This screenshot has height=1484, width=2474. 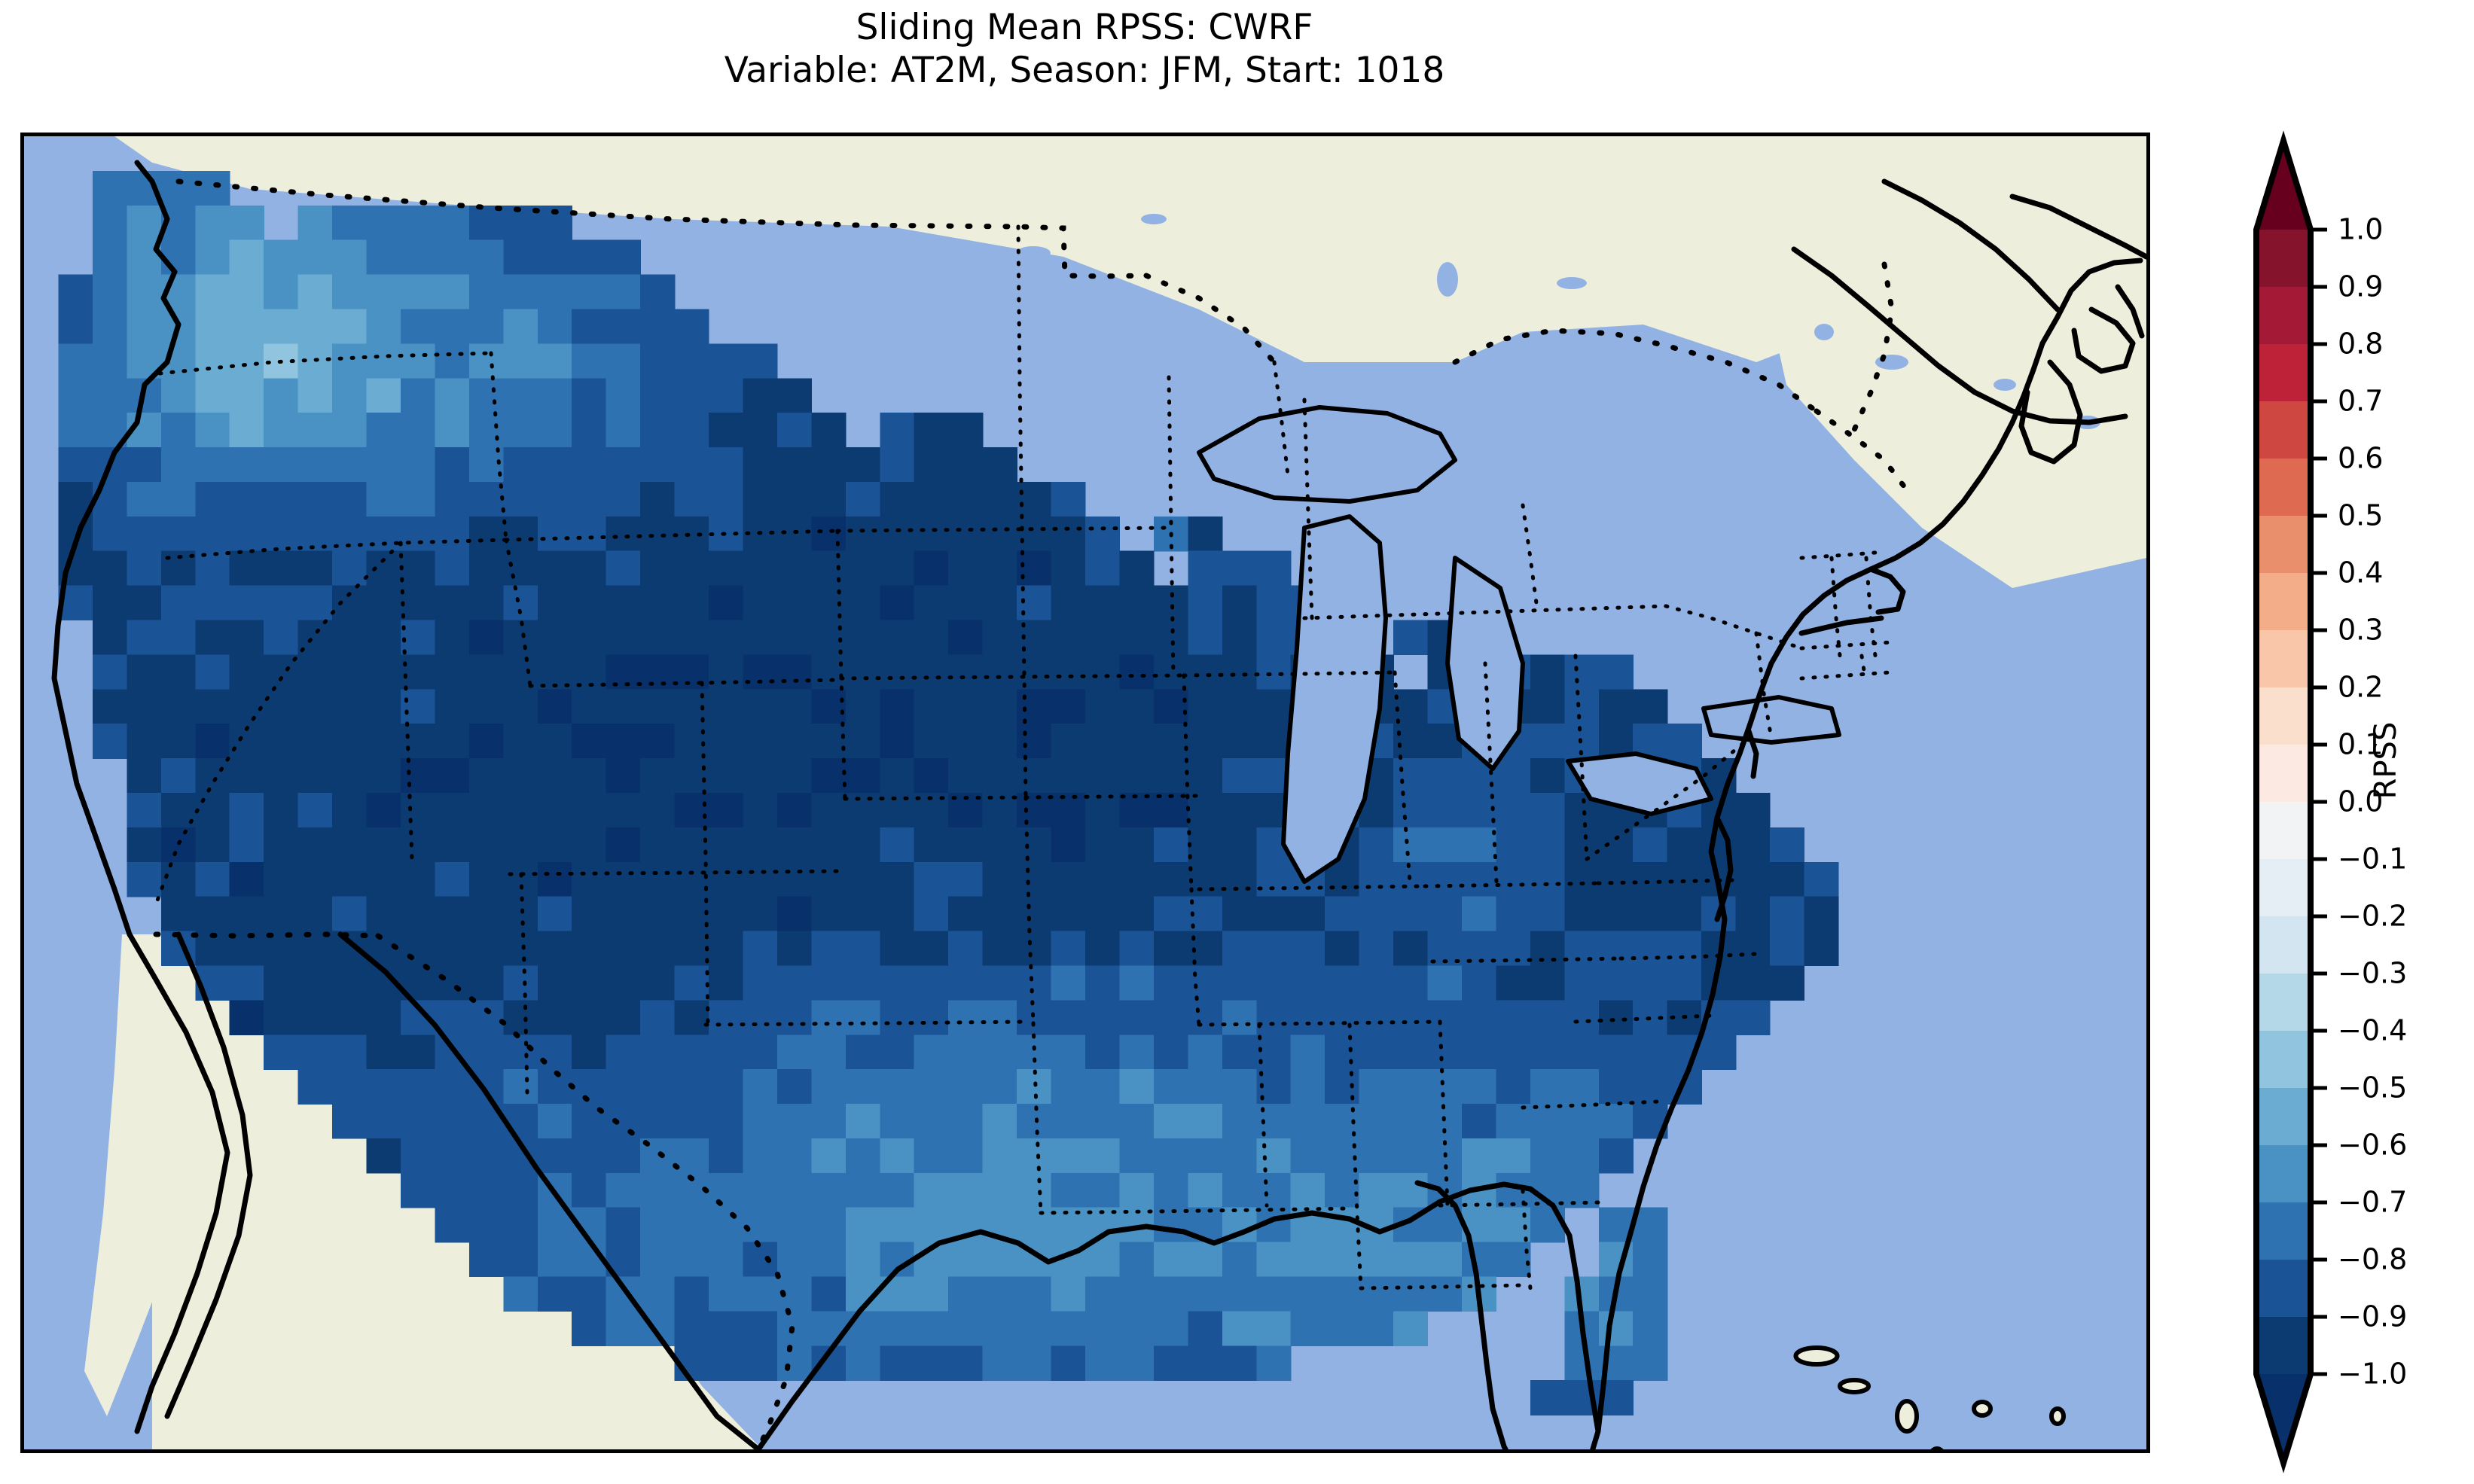 What do you see at coordinates (1846, 675) in the screenshot?
I see `ma-ct-ri` at bounding box center [1846, 675].